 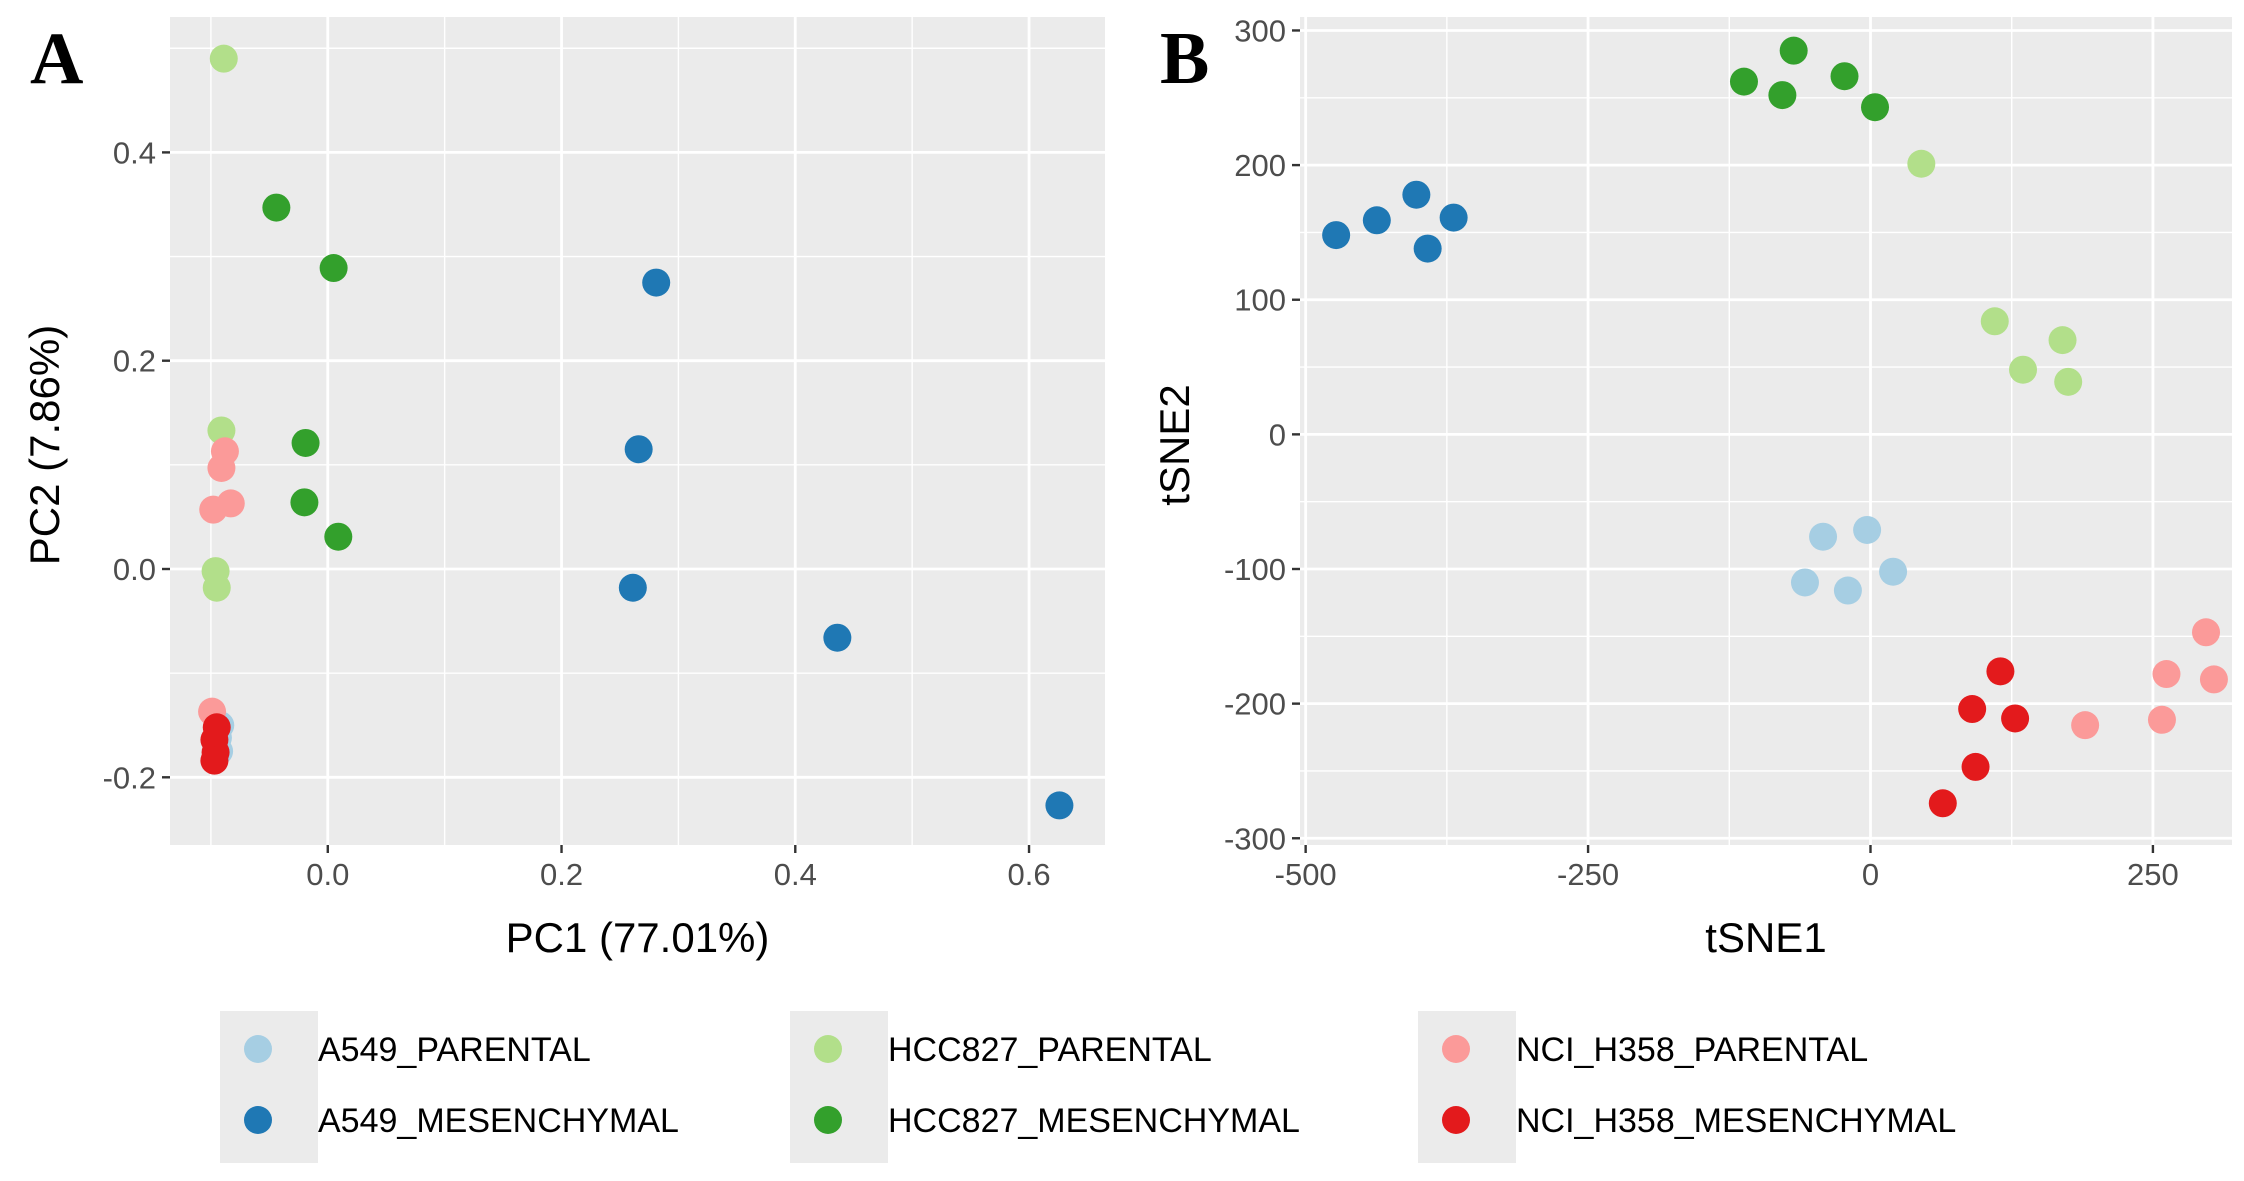 What do you see at coordinates (1765, 937) in the screenshot?
I see `tsne-x-axis-title: tSNE1` at bounding box center [1765, 937].